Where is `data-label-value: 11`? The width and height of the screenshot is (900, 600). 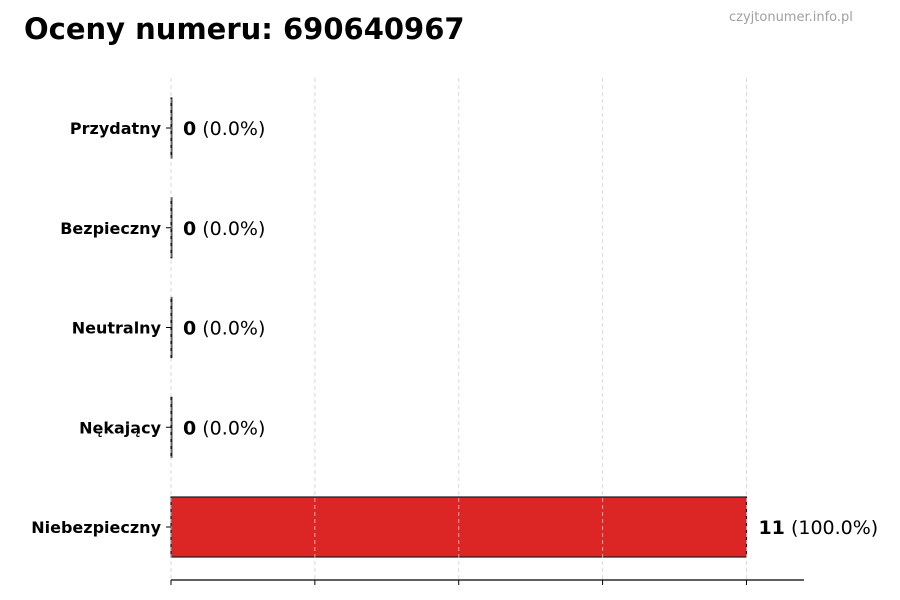 data-label-value: 11 is located at coordinates (771, 528).